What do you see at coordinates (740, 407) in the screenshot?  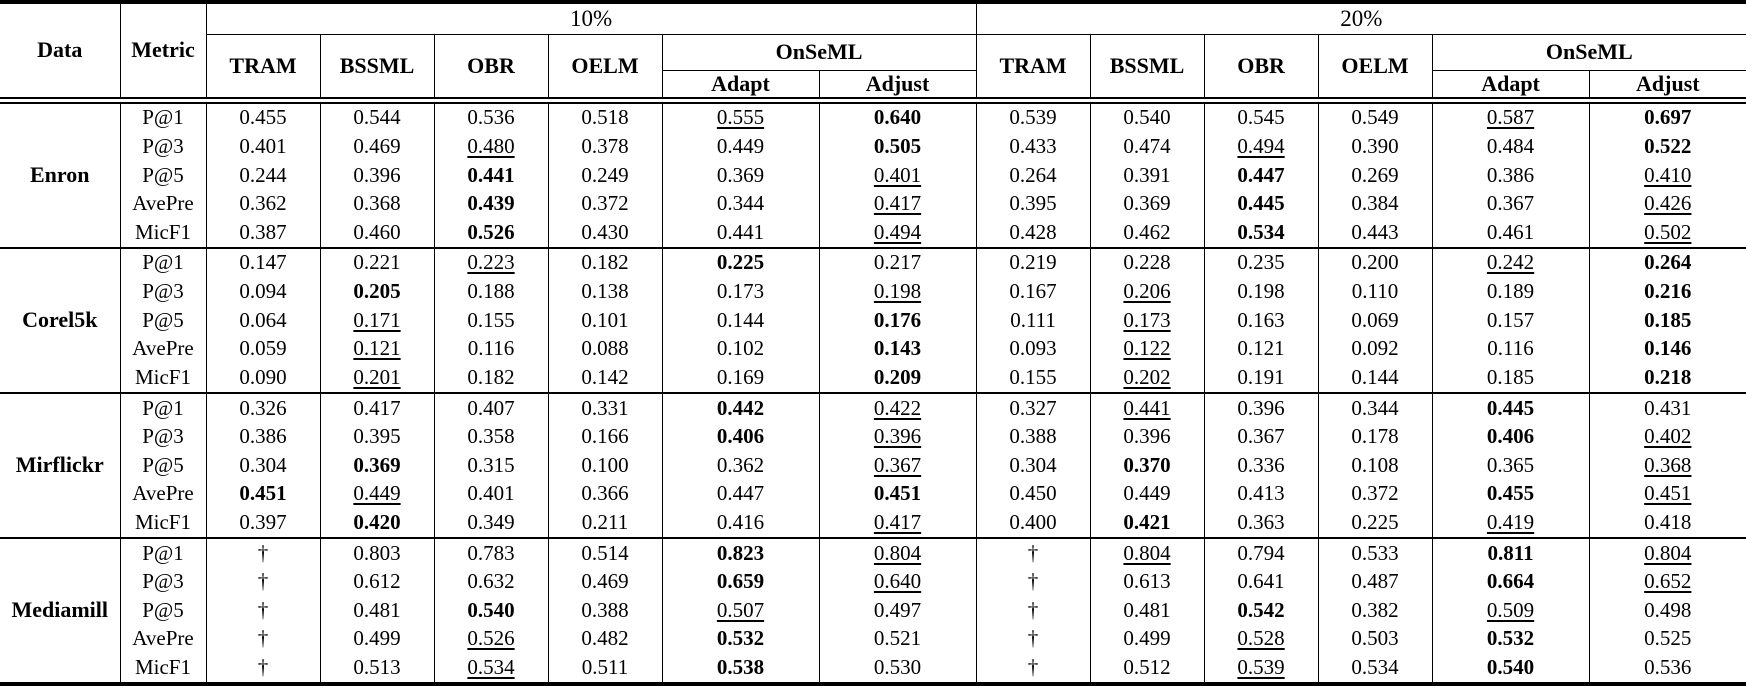 I see `value-cell: 0.442` at bounding box center [740, 407].